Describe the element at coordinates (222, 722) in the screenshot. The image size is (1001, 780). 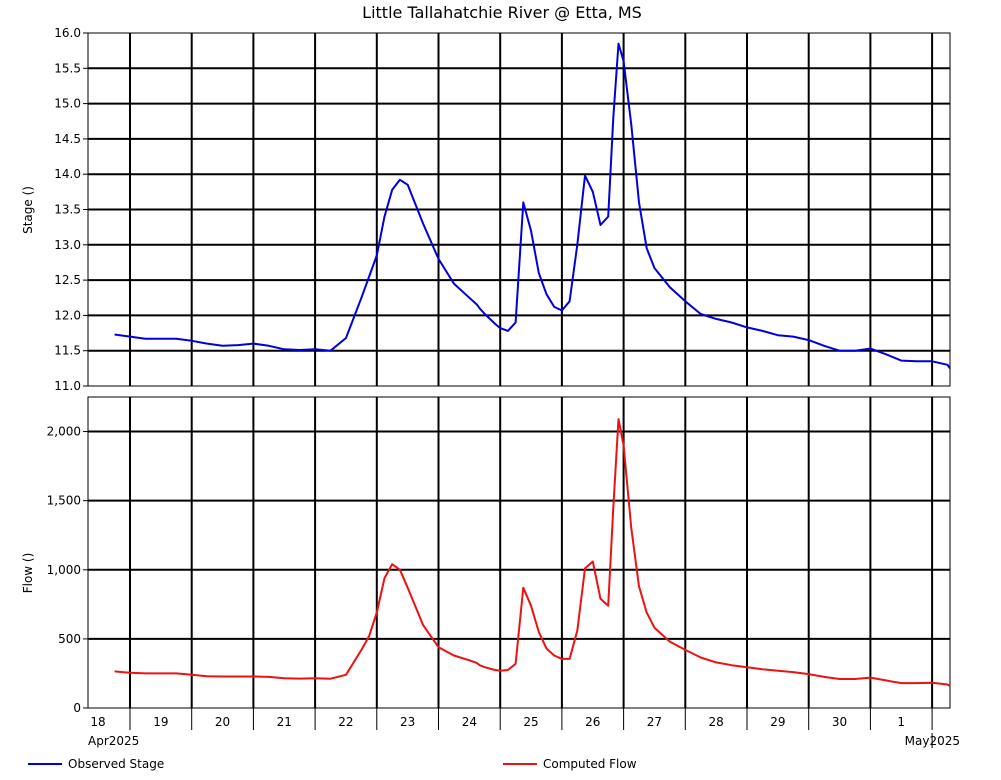
I see `x-tick-label: 20` at that location.